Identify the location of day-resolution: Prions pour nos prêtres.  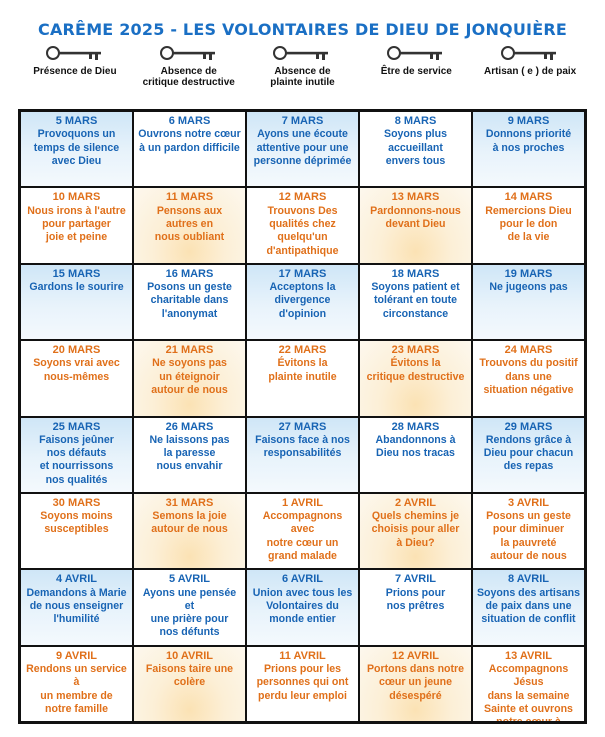
(415, 599).